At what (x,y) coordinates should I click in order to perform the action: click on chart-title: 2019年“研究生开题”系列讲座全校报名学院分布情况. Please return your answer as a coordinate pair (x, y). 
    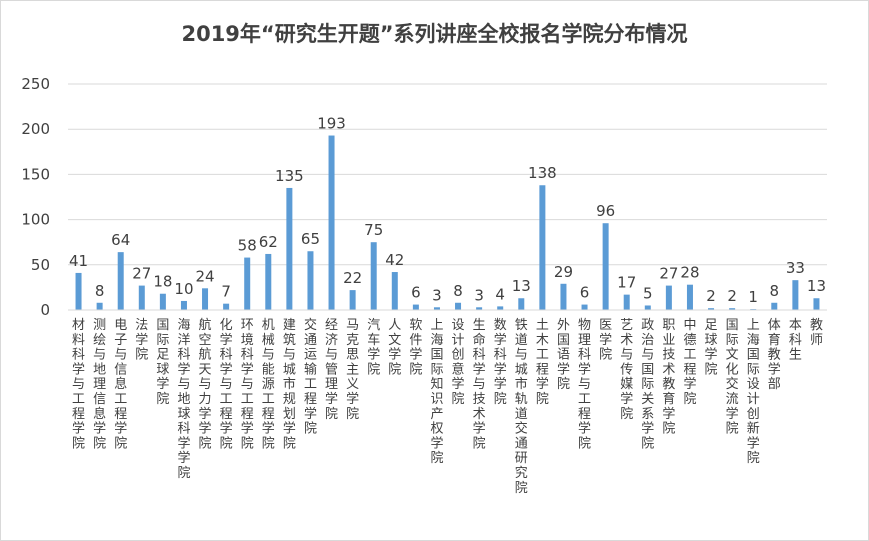
    Looking at the image, I should click on (434, 34).